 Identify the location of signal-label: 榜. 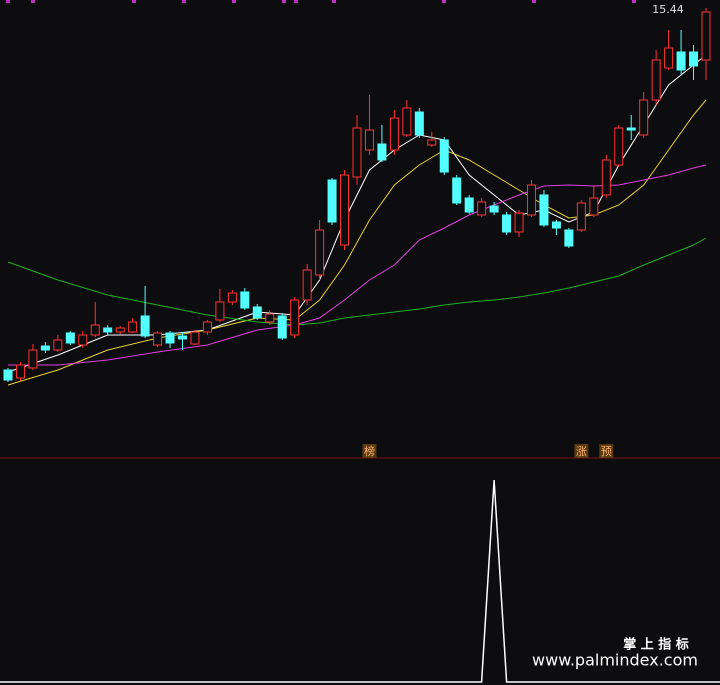
(369, 451).